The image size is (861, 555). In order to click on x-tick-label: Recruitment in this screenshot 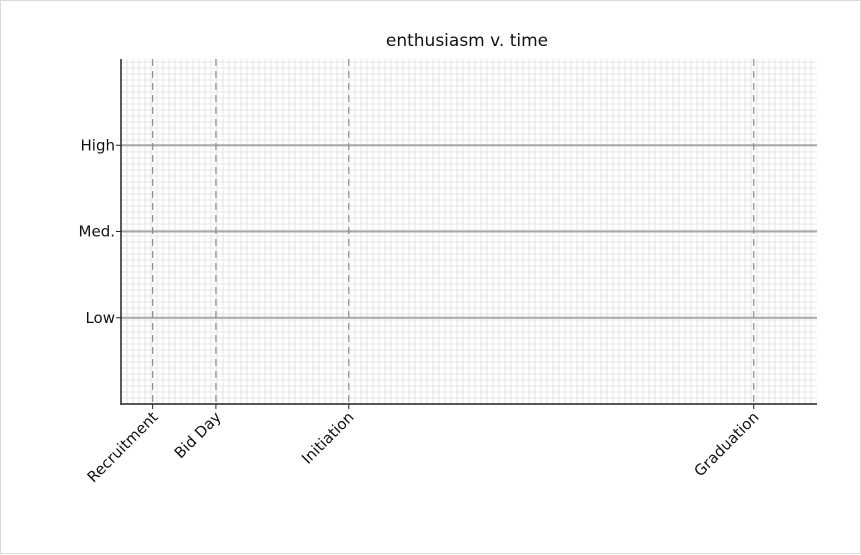, I will do `click(123, 447)`.